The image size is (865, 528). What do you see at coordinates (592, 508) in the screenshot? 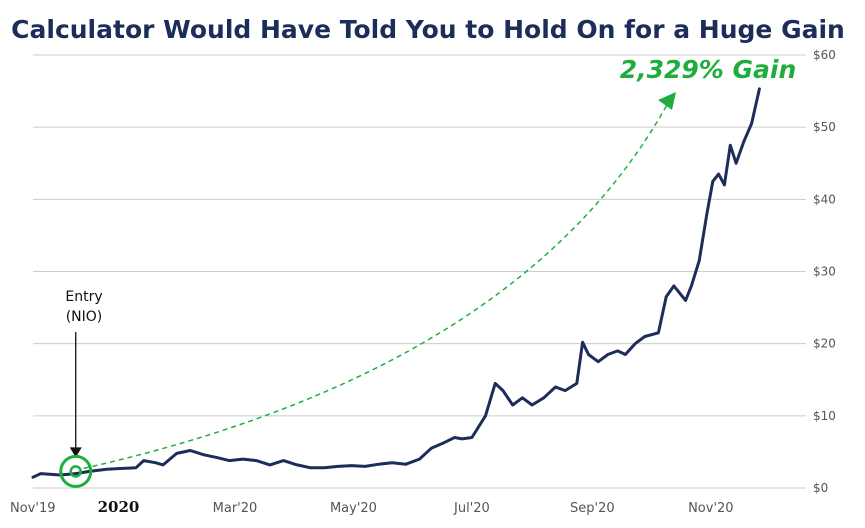
I see `x-tick-label: Sep'20` at bounding box center [592, 508].